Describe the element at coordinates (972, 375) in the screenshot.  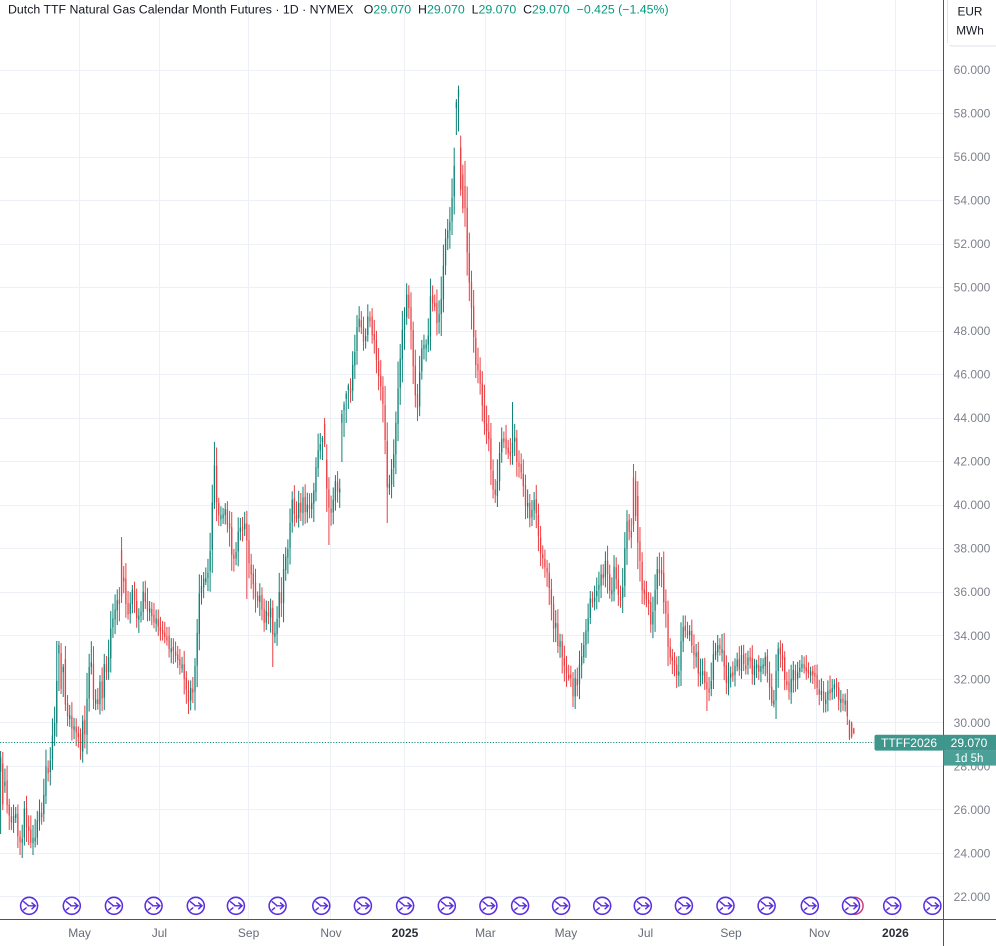
I see `svg-text: 46.000` at that location.